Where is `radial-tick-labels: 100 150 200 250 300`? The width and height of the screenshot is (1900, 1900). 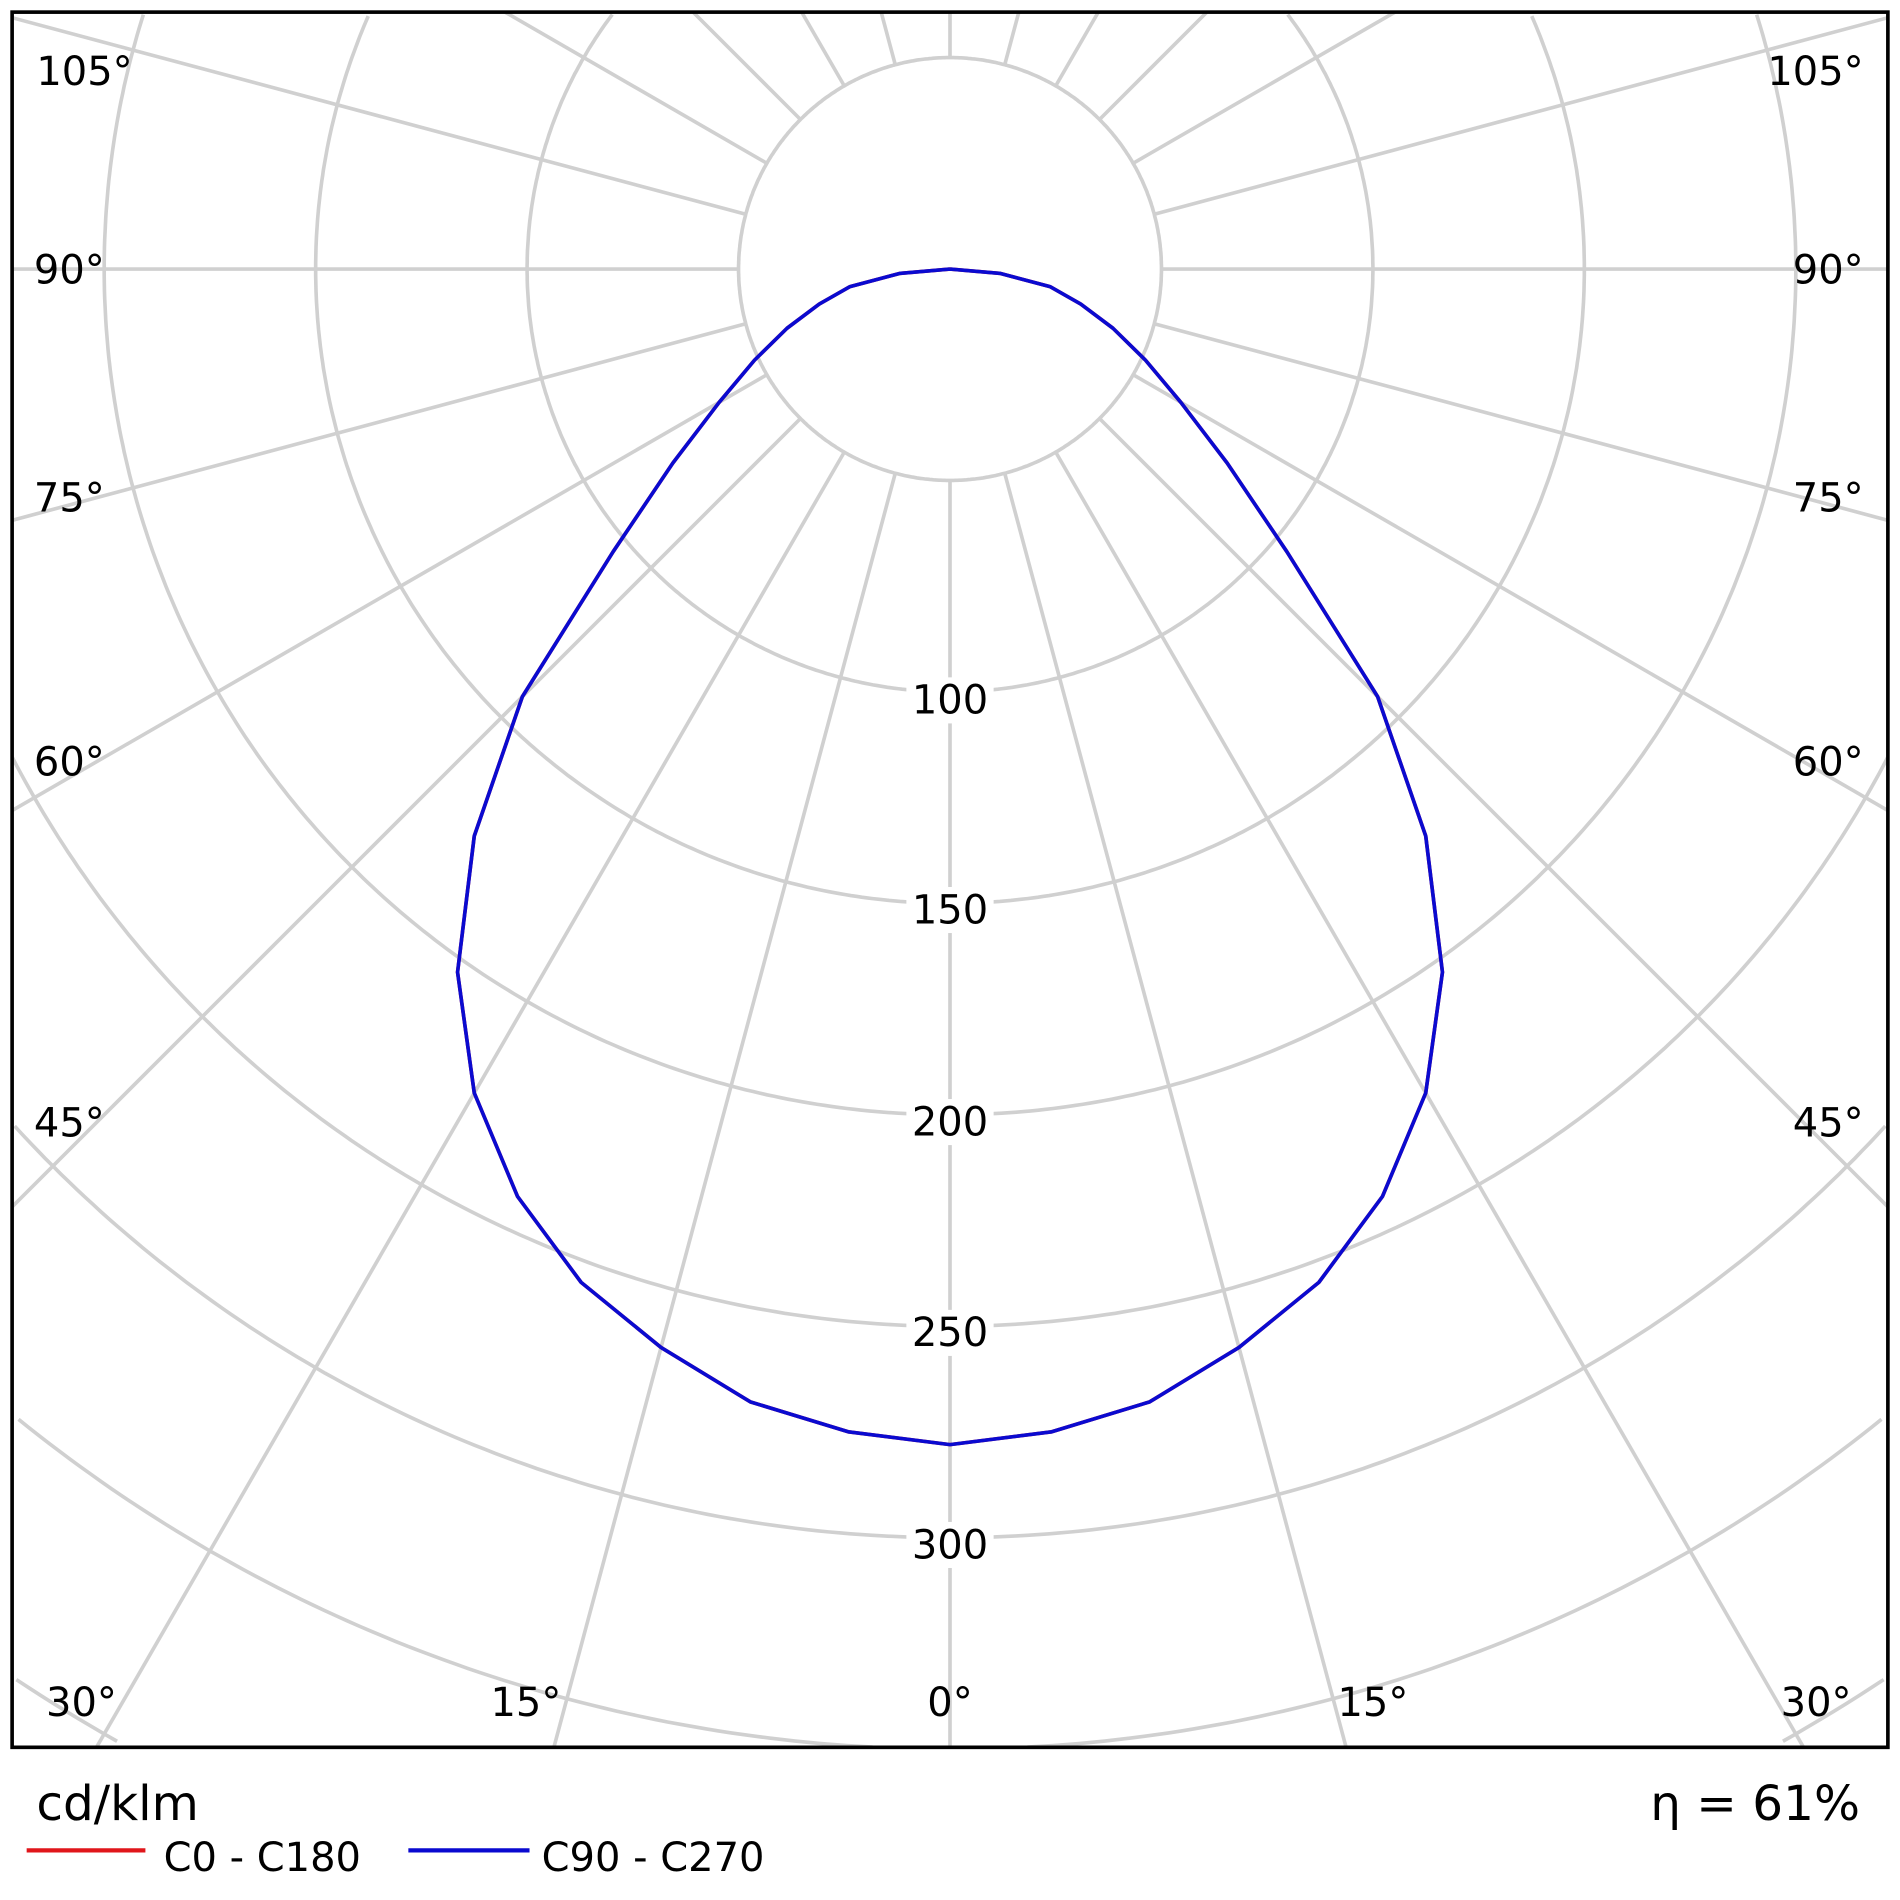 radial-tick-labels: 100 150 200 250 300 is located at coordinates (950, 1122).